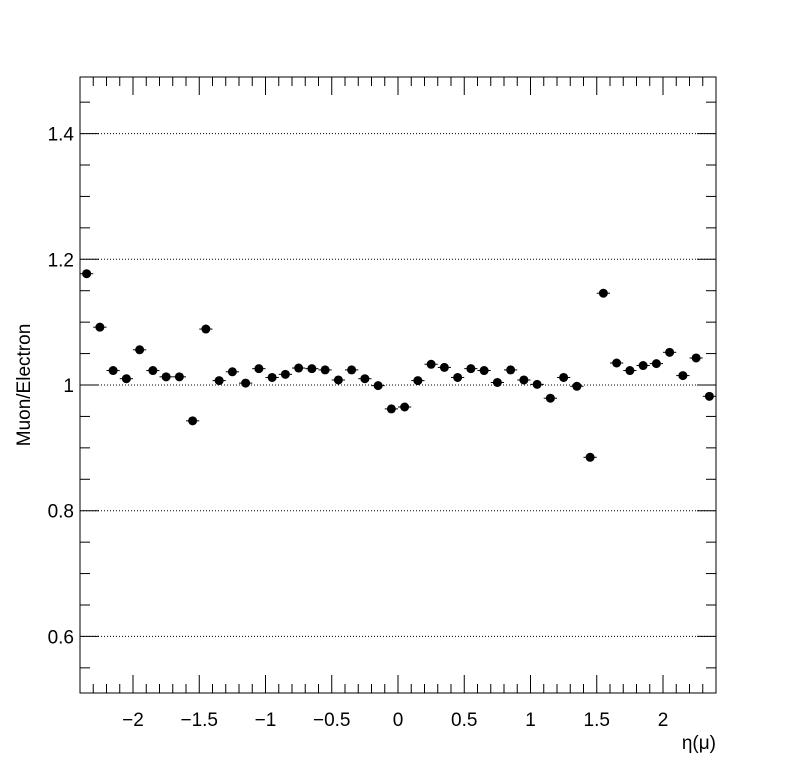 The height and width of the screenshot is (772, 796). I want to click on x-tick-label: 1.5, so click(597, 720).